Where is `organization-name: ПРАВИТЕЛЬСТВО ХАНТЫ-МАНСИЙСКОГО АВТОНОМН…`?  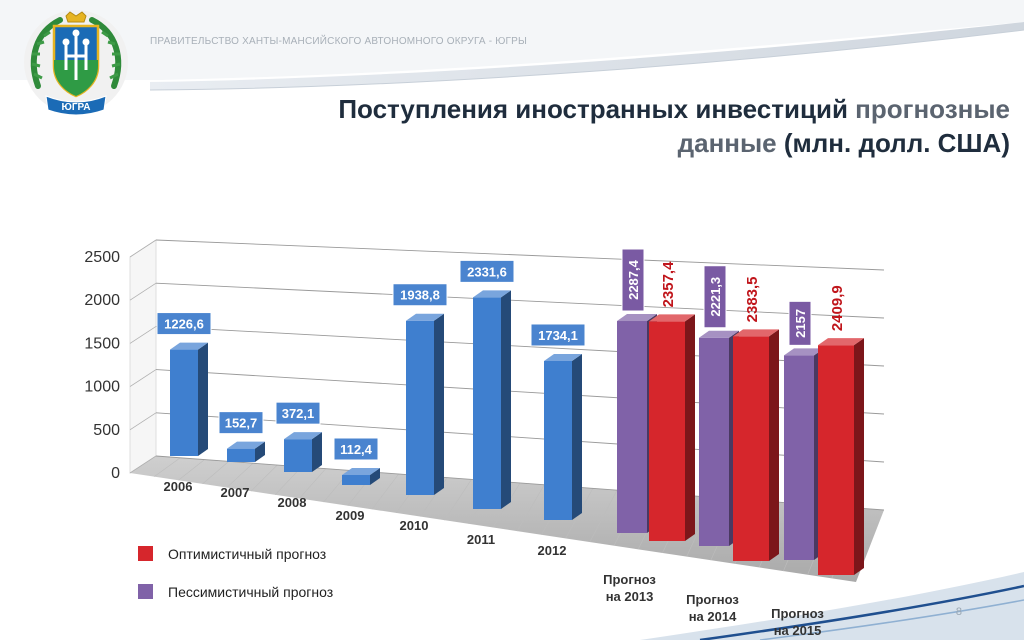 organization-name: ПРАВИТЕЛЬСТВО ХАНТЫ-МАНСИЙСКОГО АВТОНОМН… is located at coordinates (339, 41).